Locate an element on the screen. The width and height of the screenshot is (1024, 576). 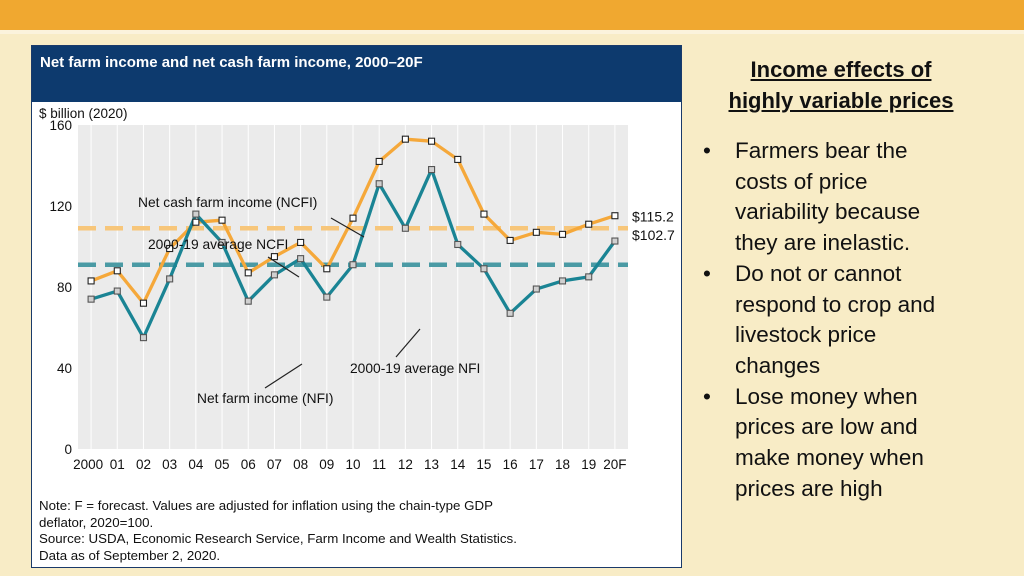
x-tick-label: 16 is located at coordinates (510, 464).